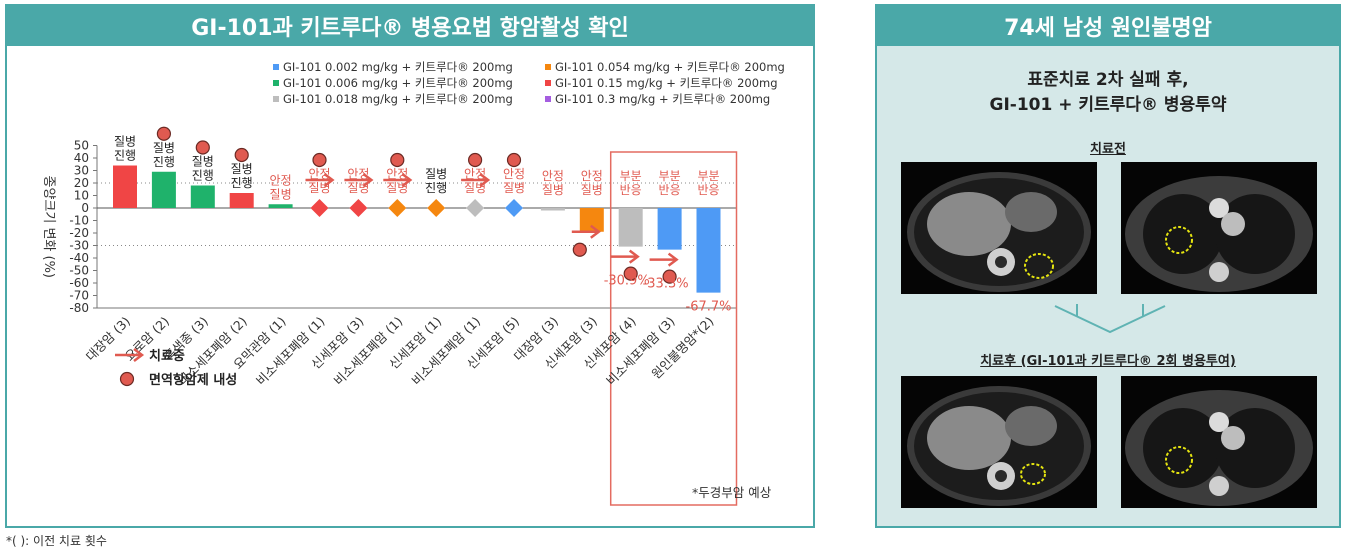  What do you see at coordinates (999, 442) in the screenshot?
I see `ct-scan-after-liver` at bounding box center [999, 442].